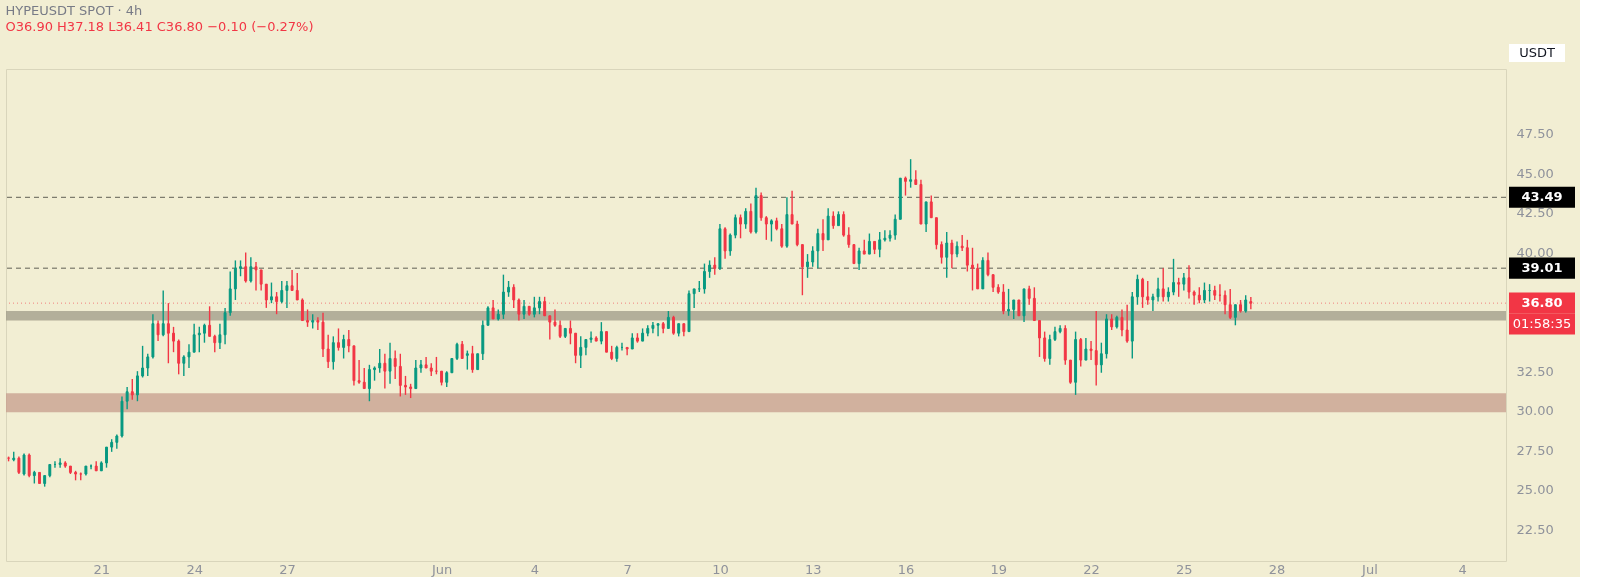 Image resolution: width=1600 pixels, height=577 pixels. Describe the element at coordinates (194, 569) in the screenshot. I see `x-tick-label: 24` at that location.